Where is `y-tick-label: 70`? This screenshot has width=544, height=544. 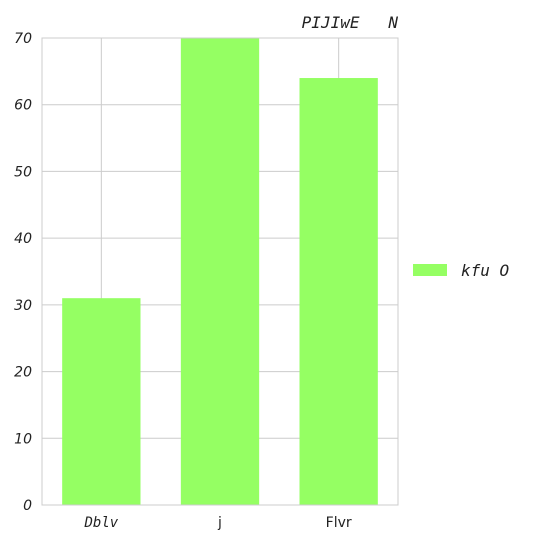 y-tick-label: 70 is located at coordinates (23, 39).